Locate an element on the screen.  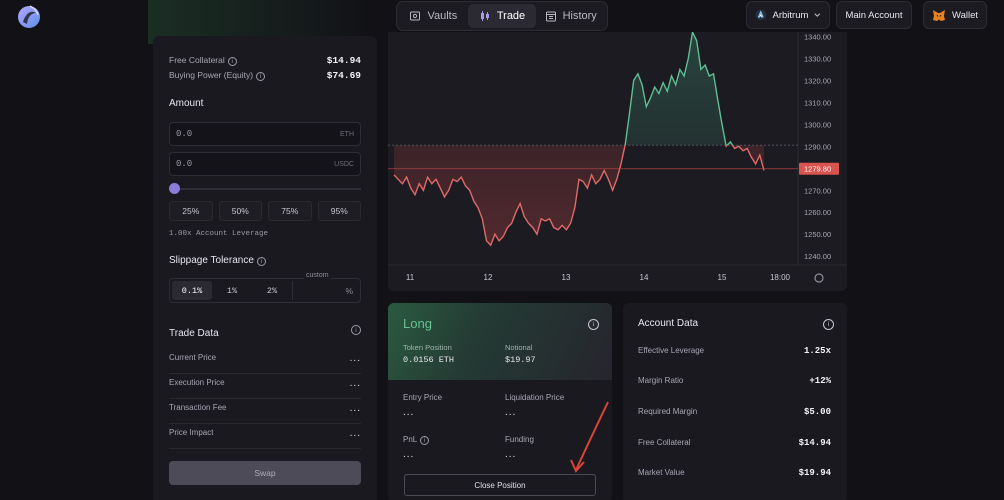
y-tick-label: 1250.00 is located at coordinates (817, 234).